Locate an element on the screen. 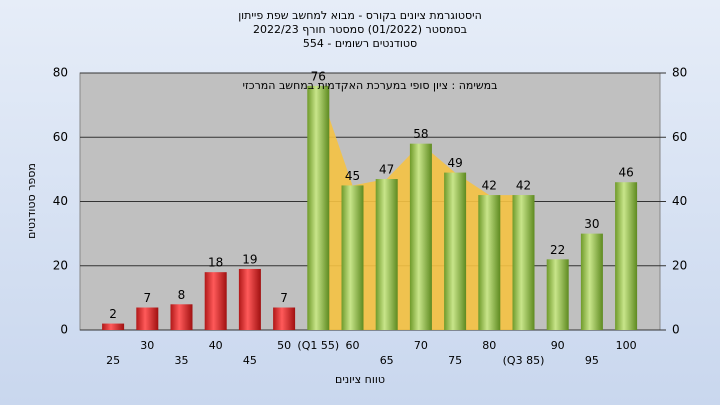  y-tick-label: 20 is located at coordinates (60, 265).